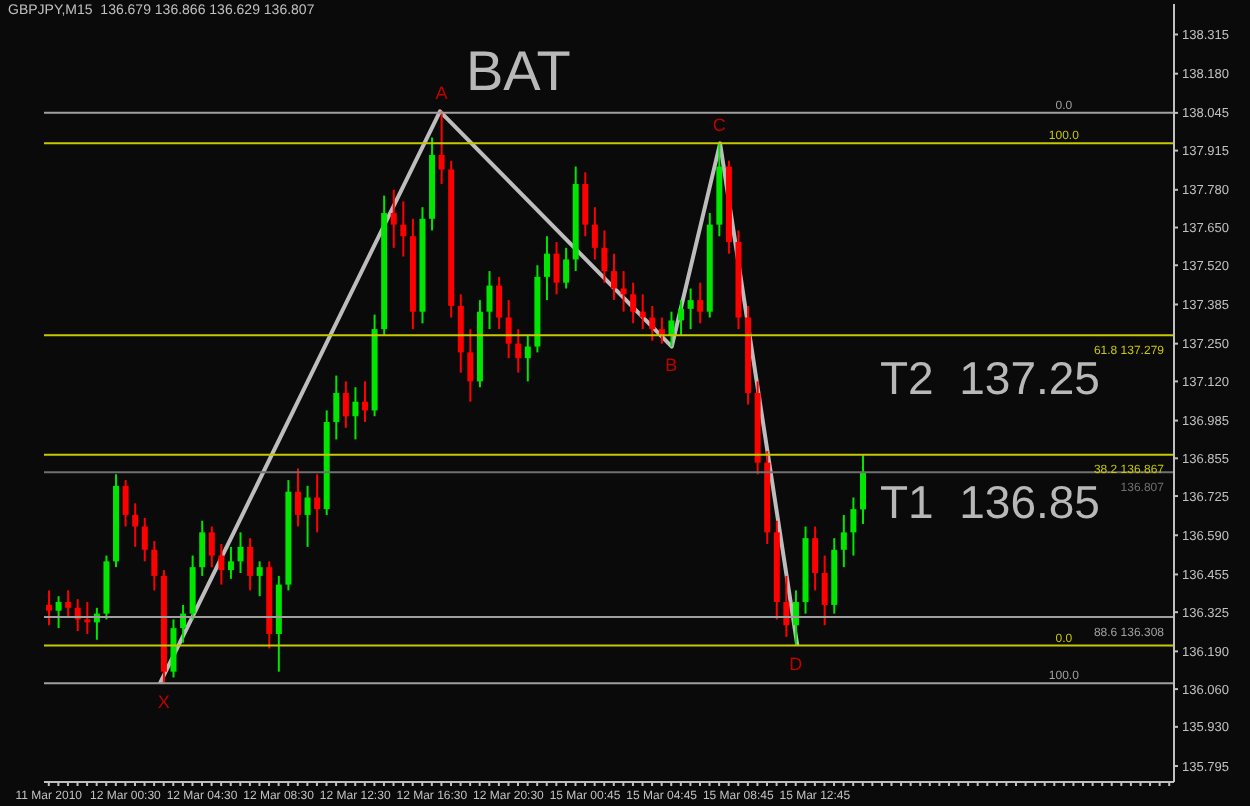 This screenshot has width=1250, height=806. Describe the element at coordinates (990, 378) in the screenshot. I see `annotation: T2 137.25` at that location.